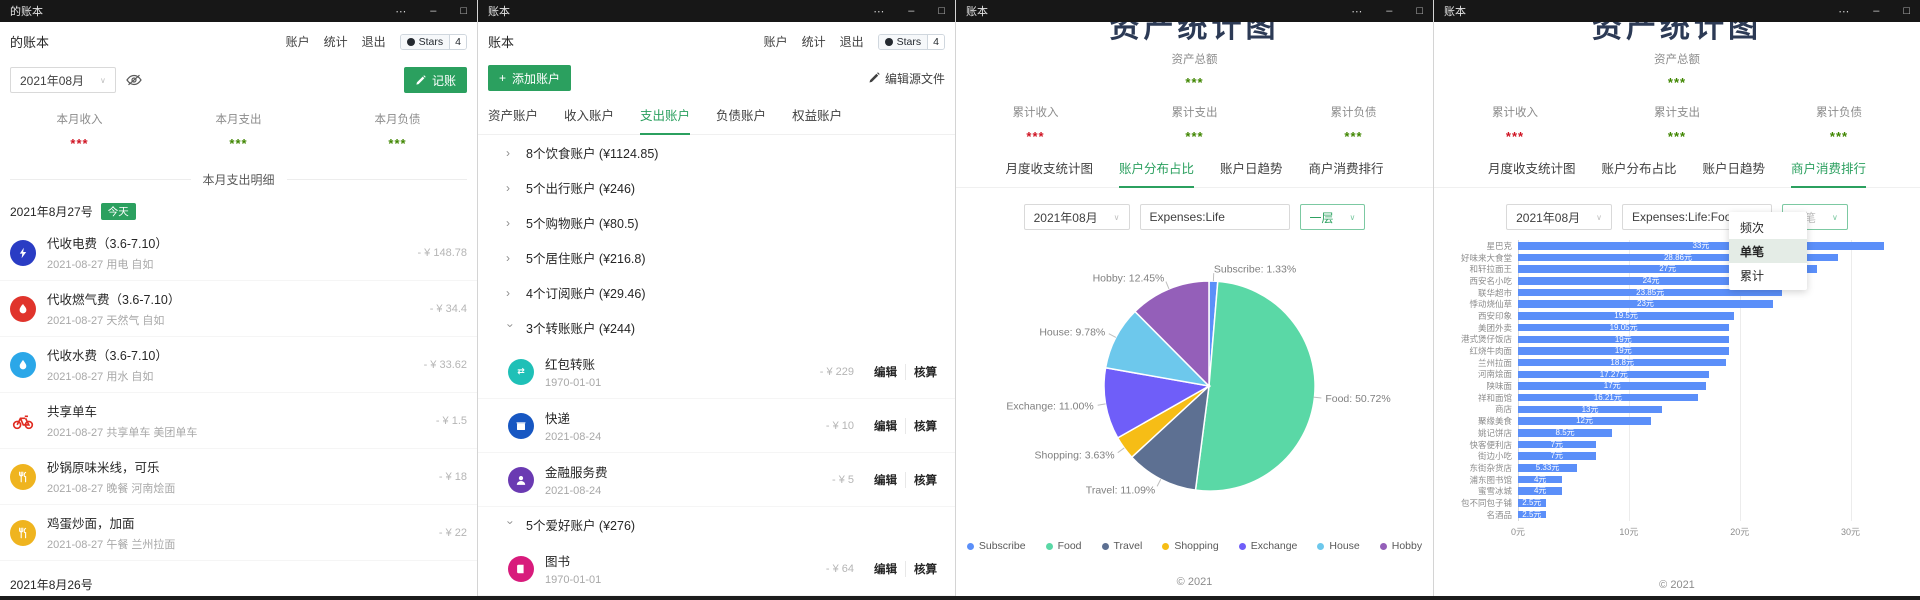 This screenshot has width=1920, height=600. I want to click on edit-source-button: 编辑源文件, so click(906, 78).